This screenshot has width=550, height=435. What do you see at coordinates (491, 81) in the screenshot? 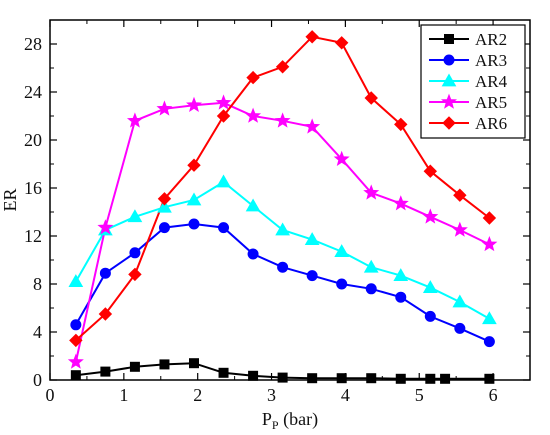
I see `legend-label-ar4: AR4` at bounding box center [491, 81].